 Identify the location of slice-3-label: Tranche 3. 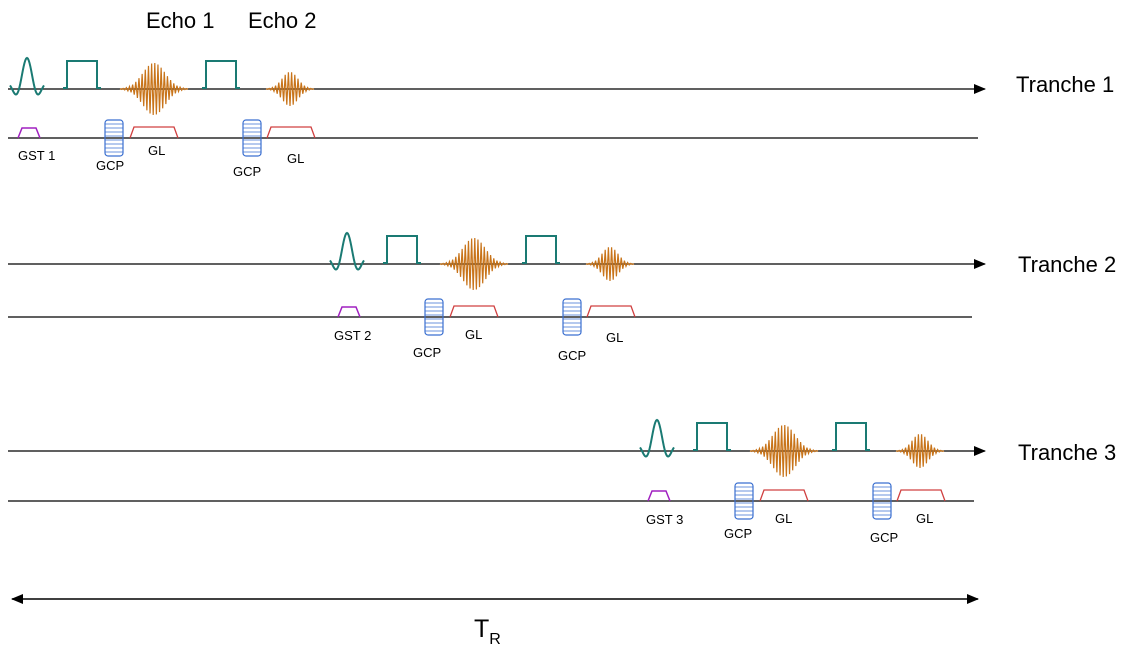
(1067, 452).